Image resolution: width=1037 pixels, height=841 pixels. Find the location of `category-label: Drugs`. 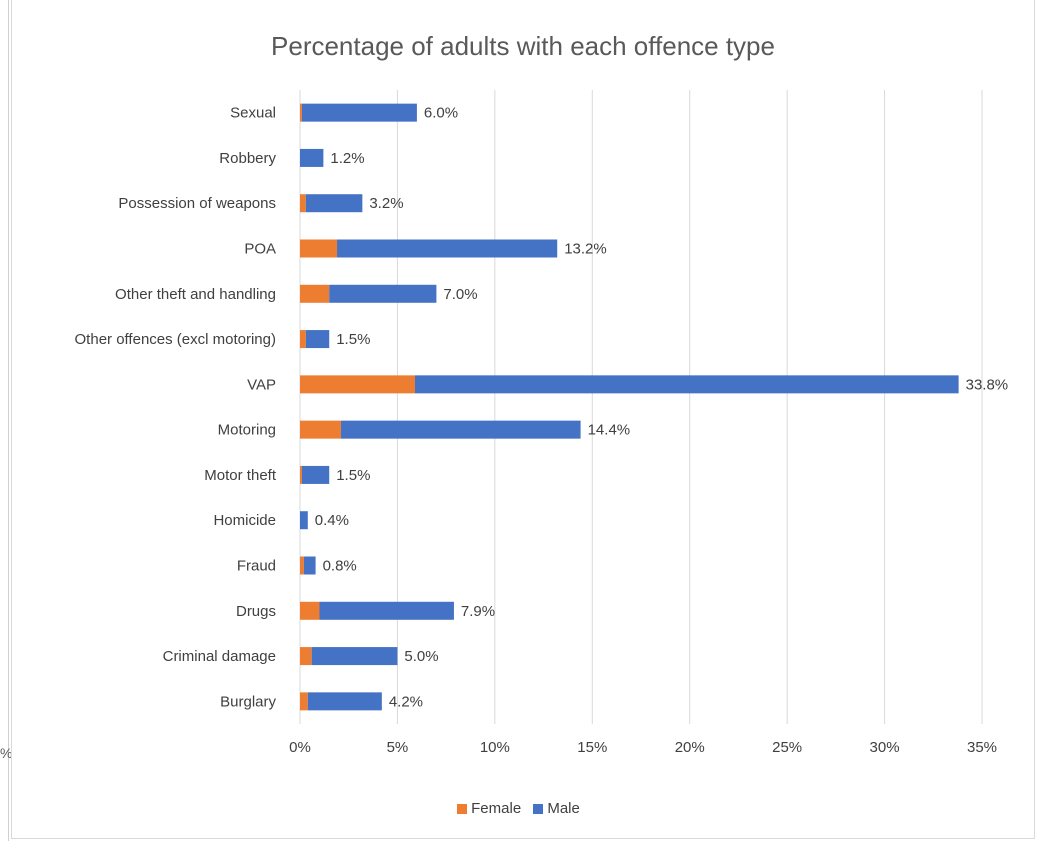

category-label: Drugs is located at coordinates (256, 611).